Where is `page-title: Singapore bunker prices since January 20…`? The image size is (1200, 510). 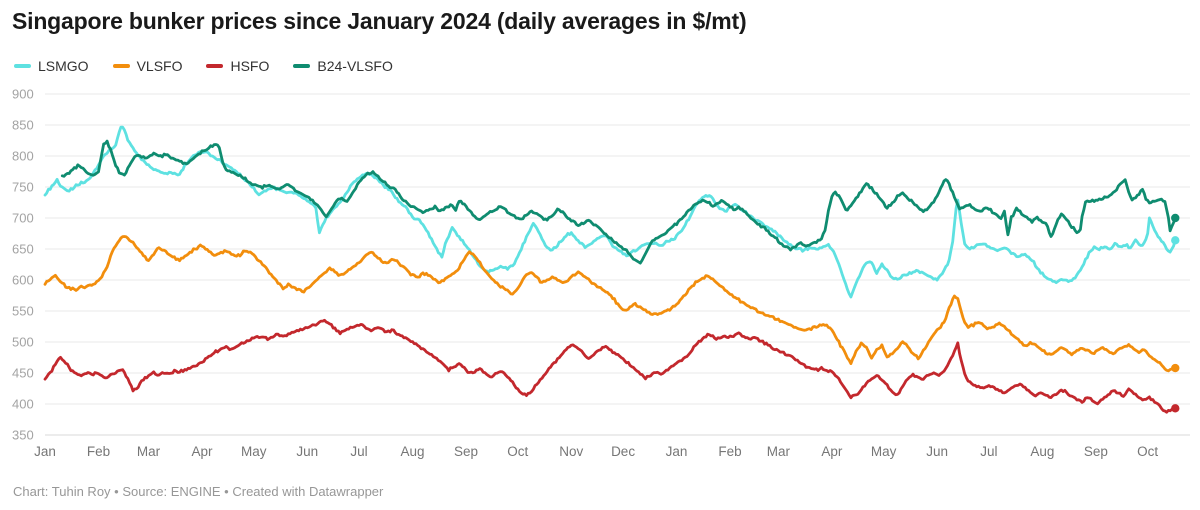 page-title: Singapore bunker prices since January 20… is located at coordinates (379, 21).